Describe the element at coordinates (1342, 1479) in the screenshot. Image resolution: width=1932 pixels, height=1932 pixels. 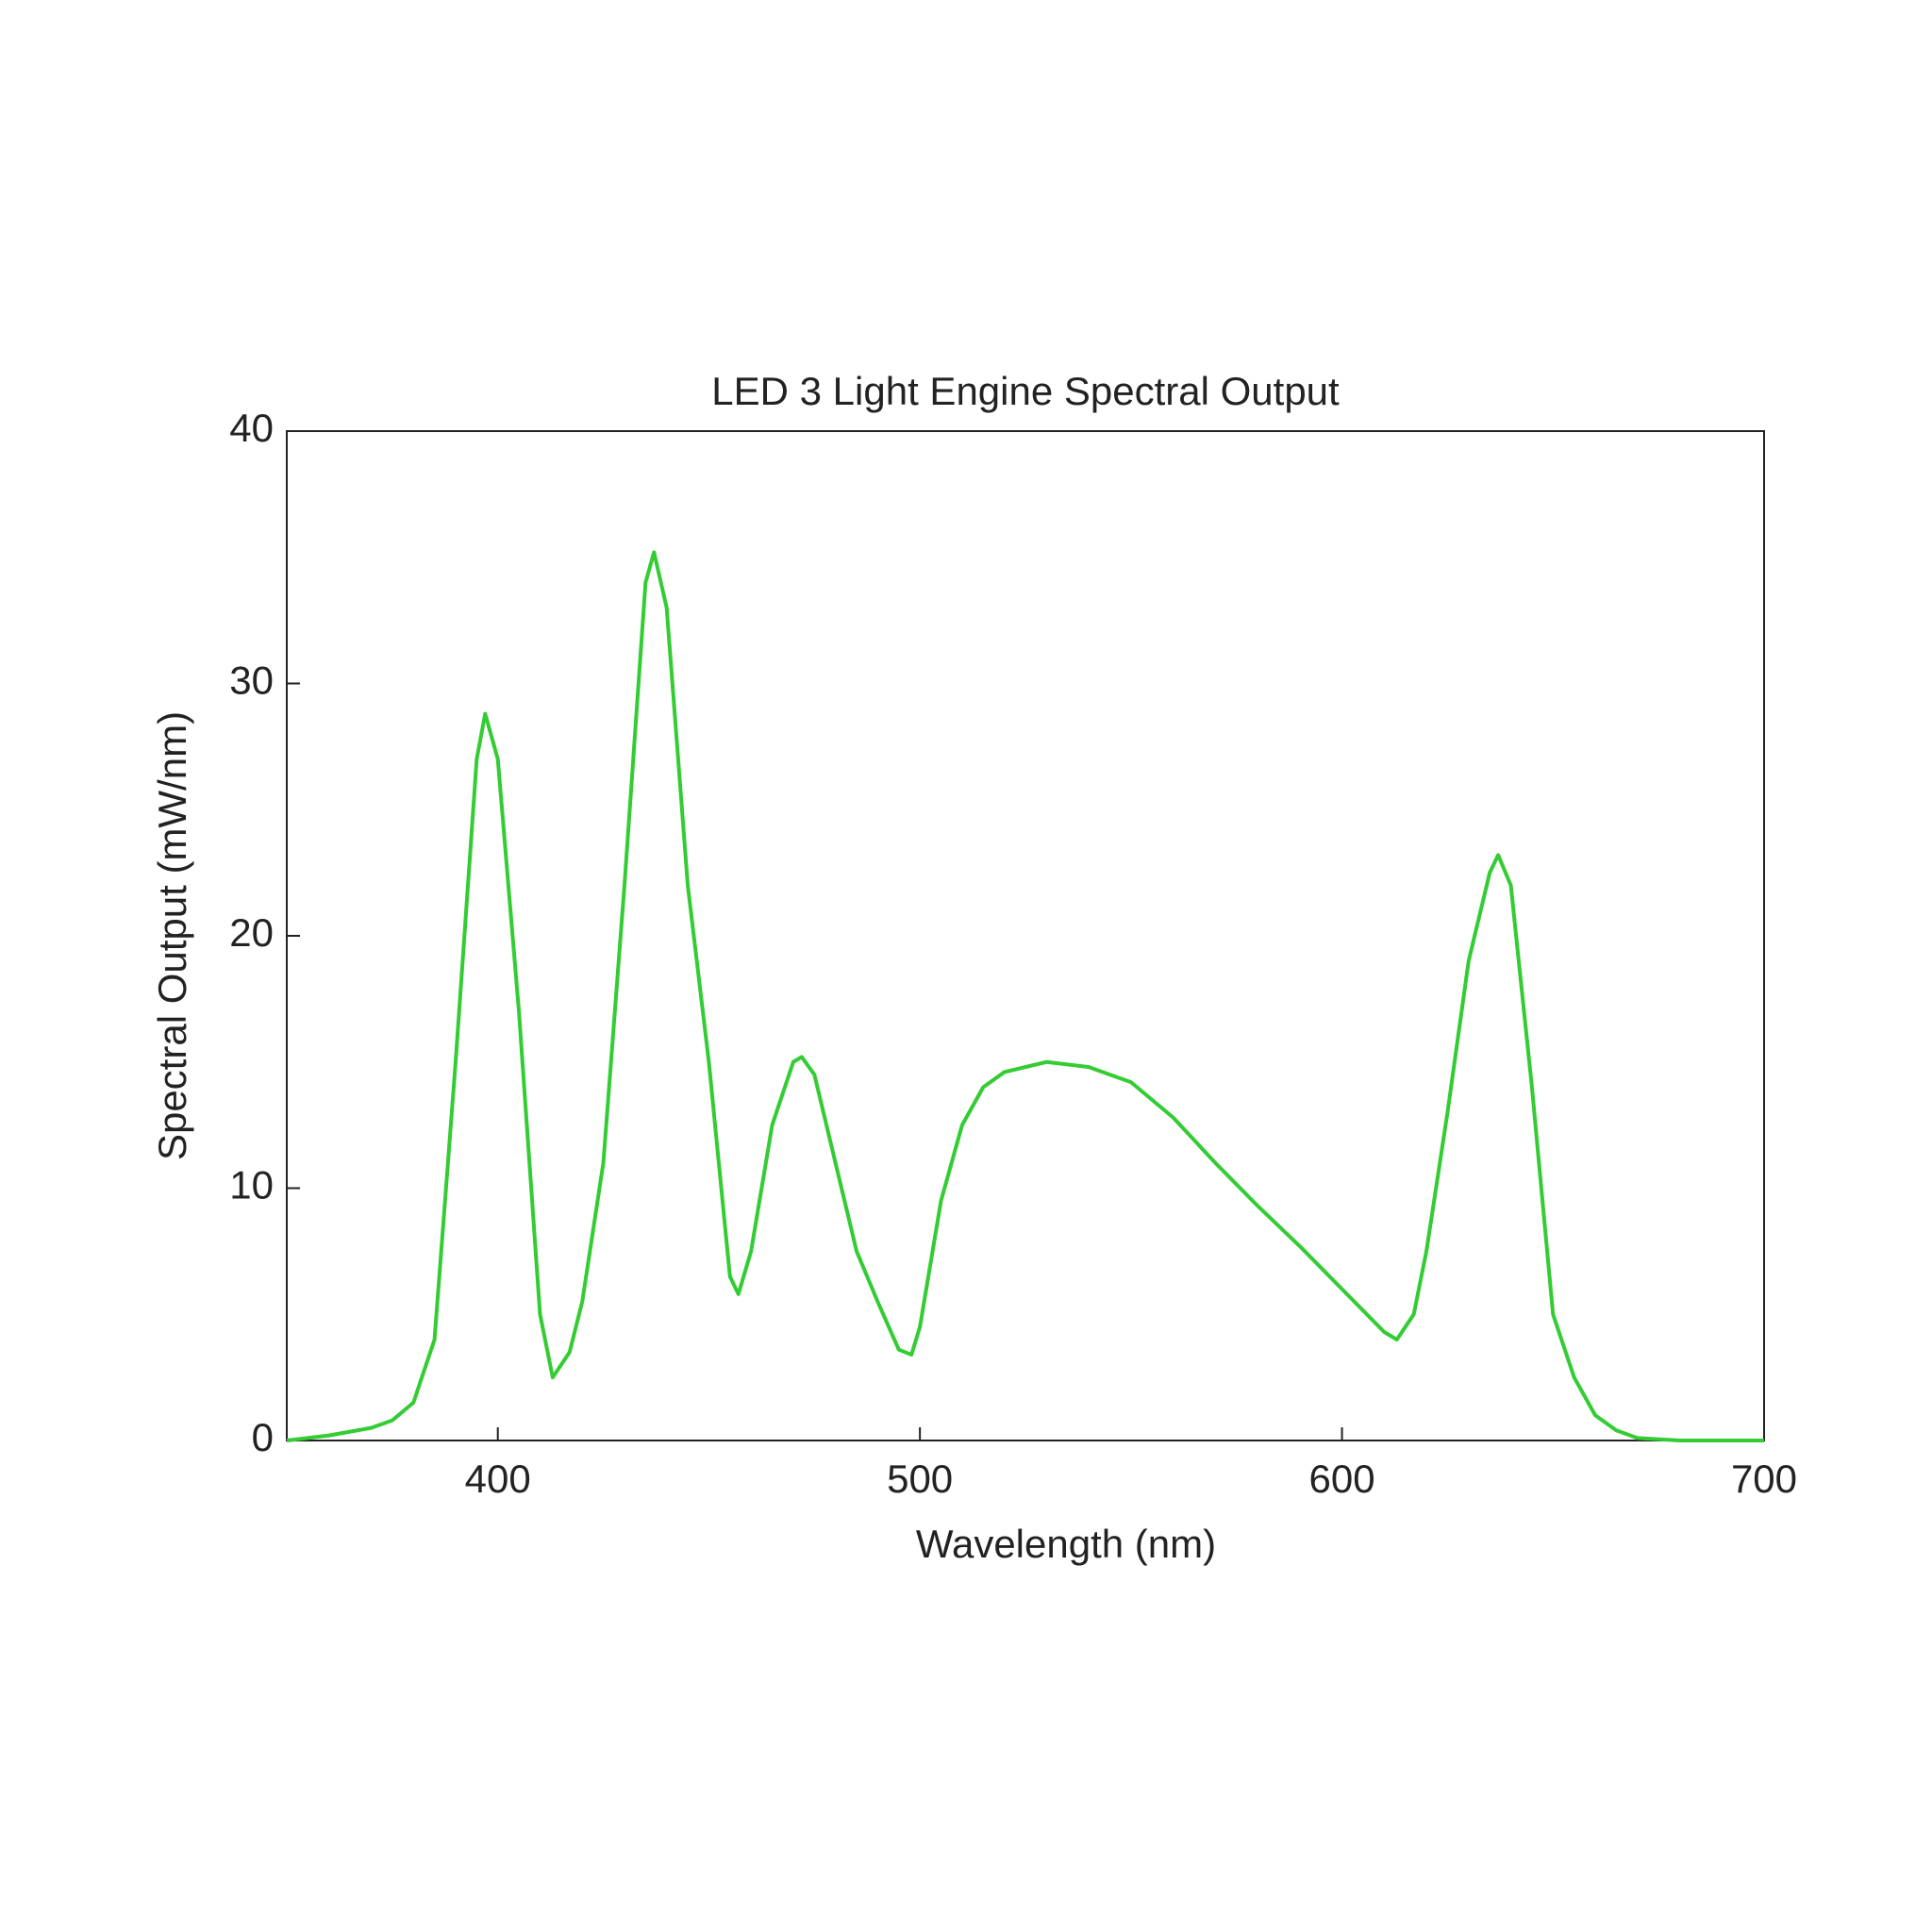
I see `x-tick-label: 600` at that location.